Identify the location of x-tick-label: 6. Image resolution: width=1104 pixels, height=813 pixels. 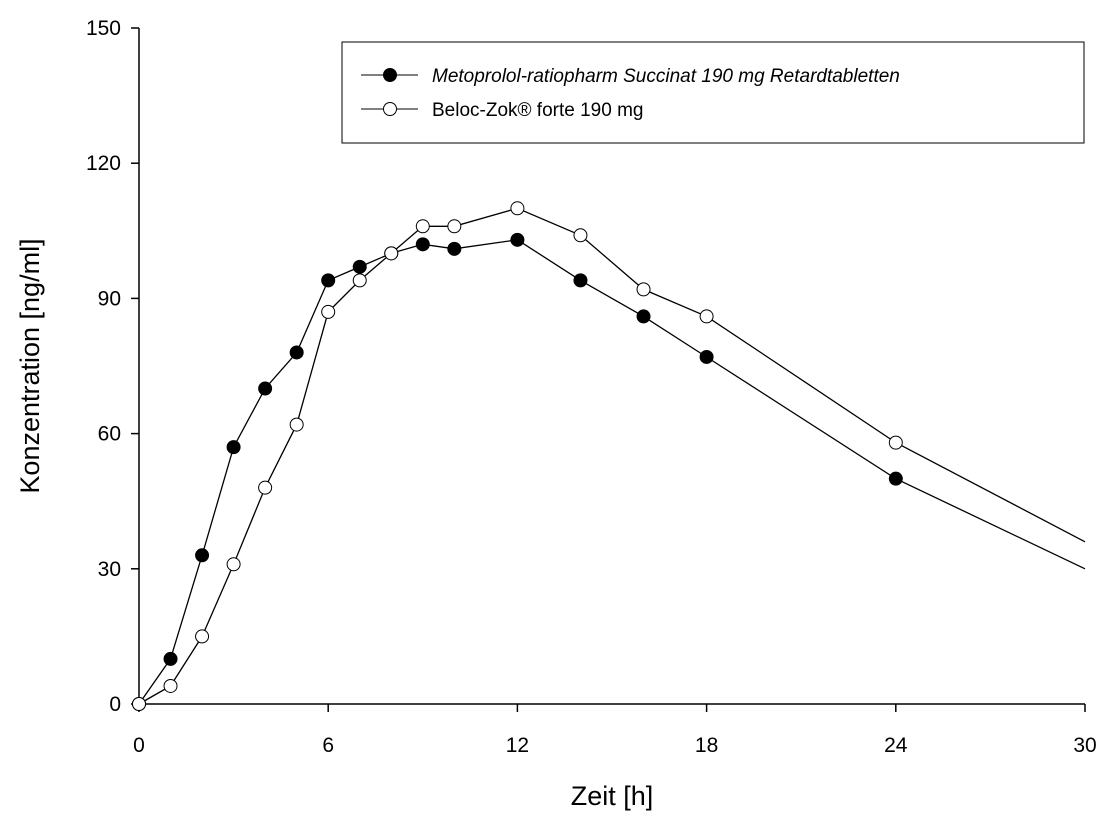
(328, 745).